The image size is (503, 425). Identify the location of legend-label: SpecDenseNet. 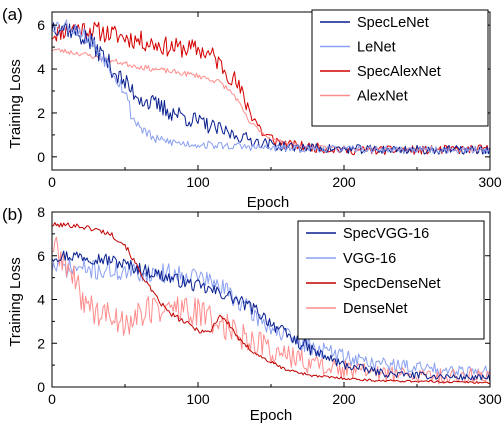
(392, 284).